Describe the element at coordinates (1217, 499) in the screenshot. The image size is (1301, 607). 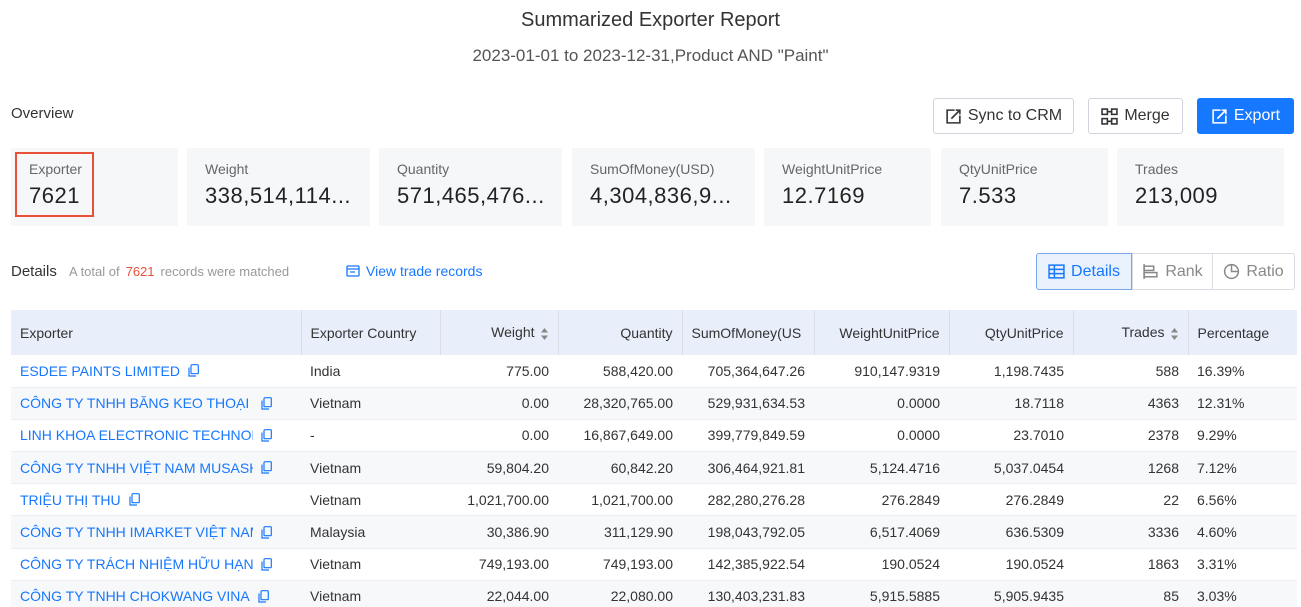
I see `table-cell: 6.56%` at that location.